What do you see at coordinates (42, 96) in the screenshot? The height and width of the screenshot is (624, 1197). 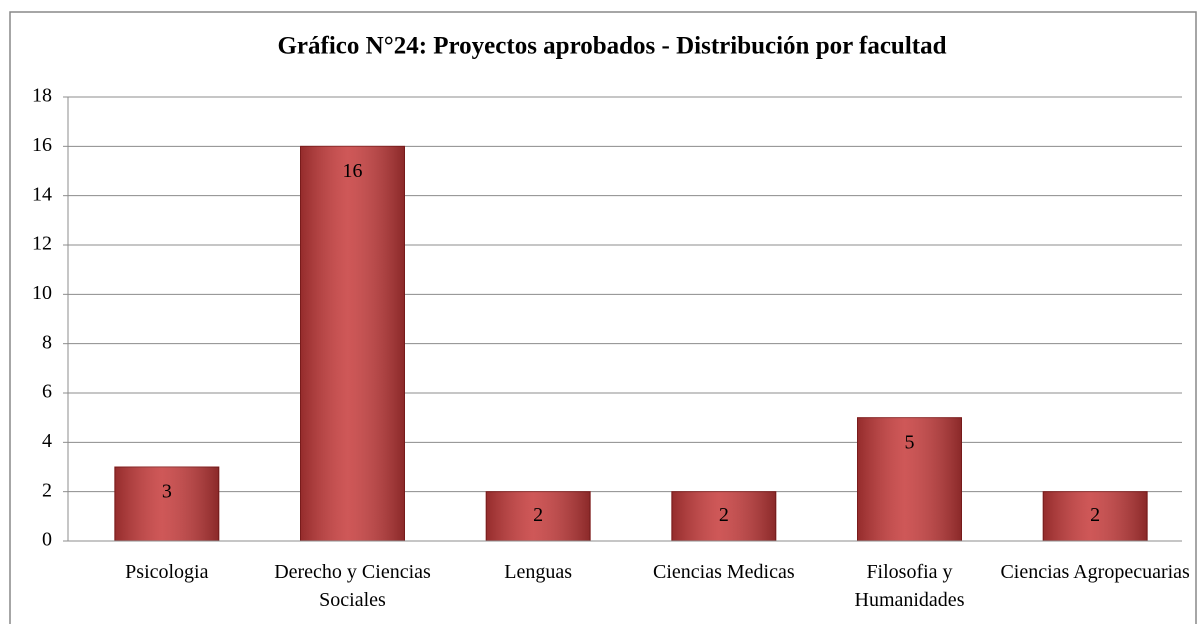 I see `y-tick-label: 18` at bounding box center [42, 96].